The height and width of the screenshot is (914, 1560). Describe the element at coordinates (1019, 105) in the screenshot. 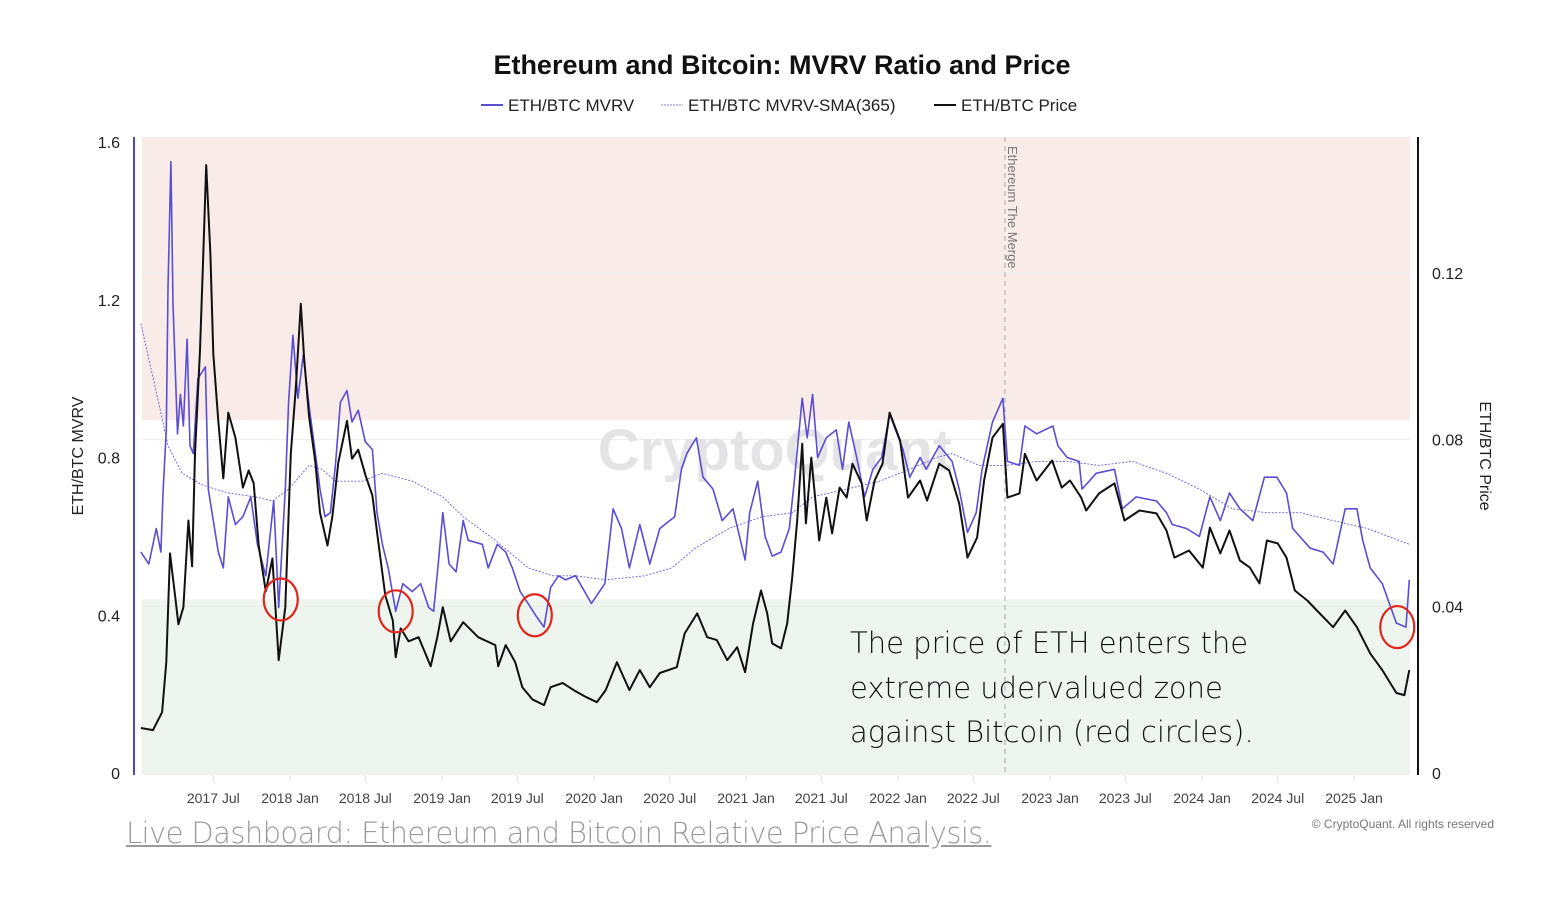

I see `legend-label-price: ETH/BTC Price` at that location.